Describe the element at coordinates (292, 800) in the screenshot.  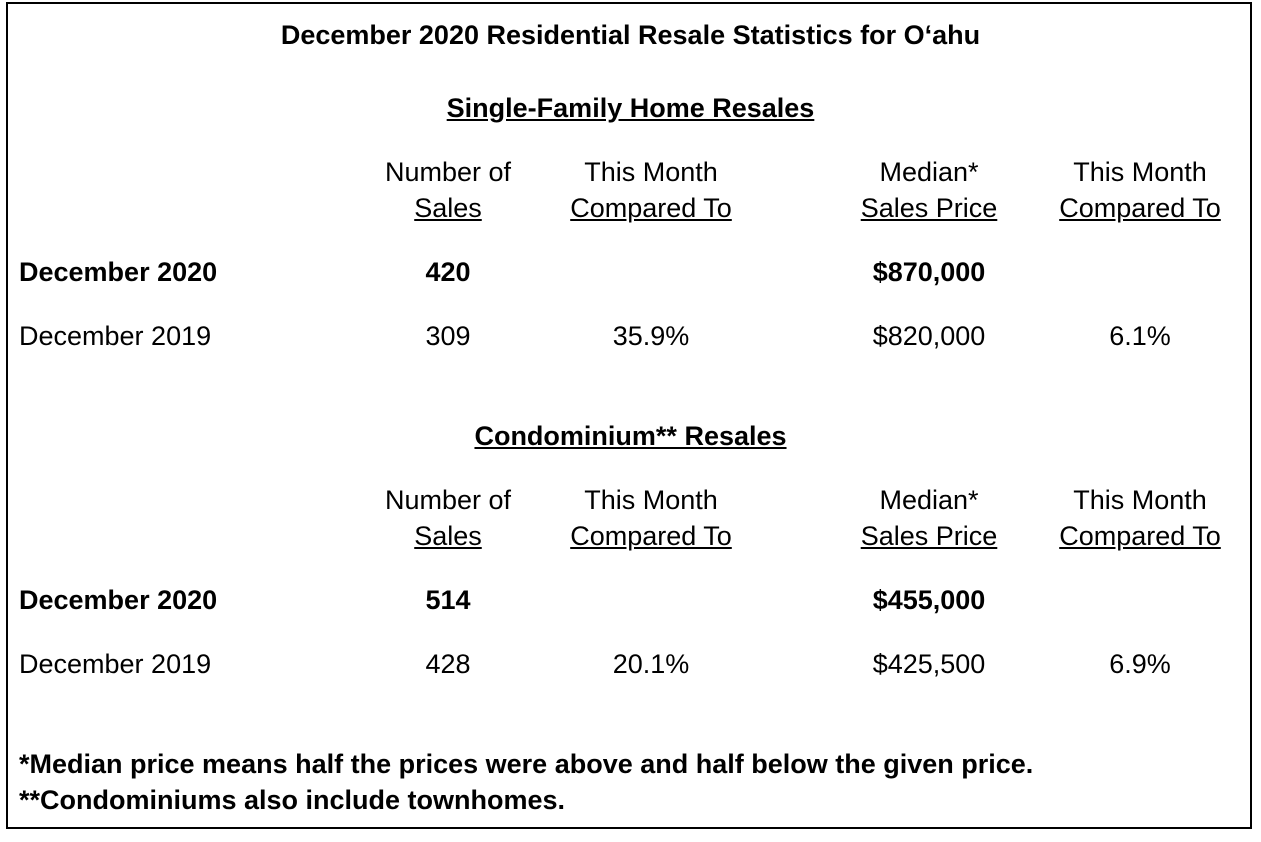
I see `footnote-condo: **Condominiums also include townhomes.` at that location.